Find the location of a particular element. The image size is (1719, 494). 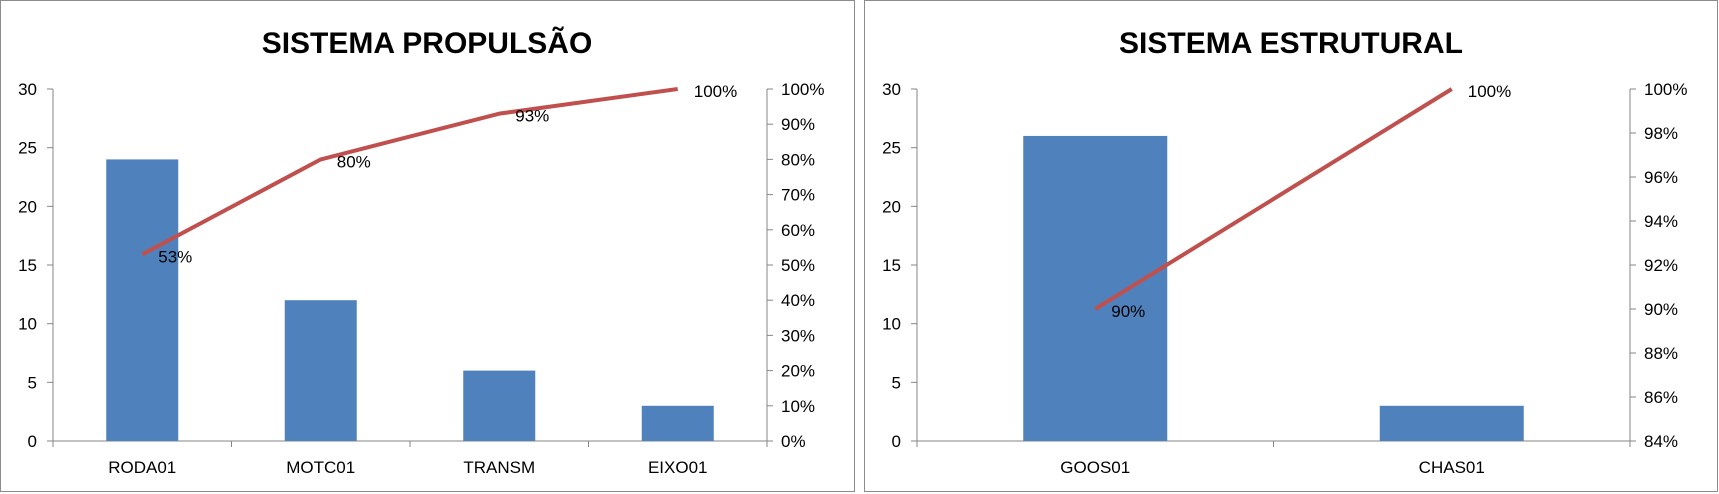

y2-tick-label: 88% is located at coordinates (1661, 353).